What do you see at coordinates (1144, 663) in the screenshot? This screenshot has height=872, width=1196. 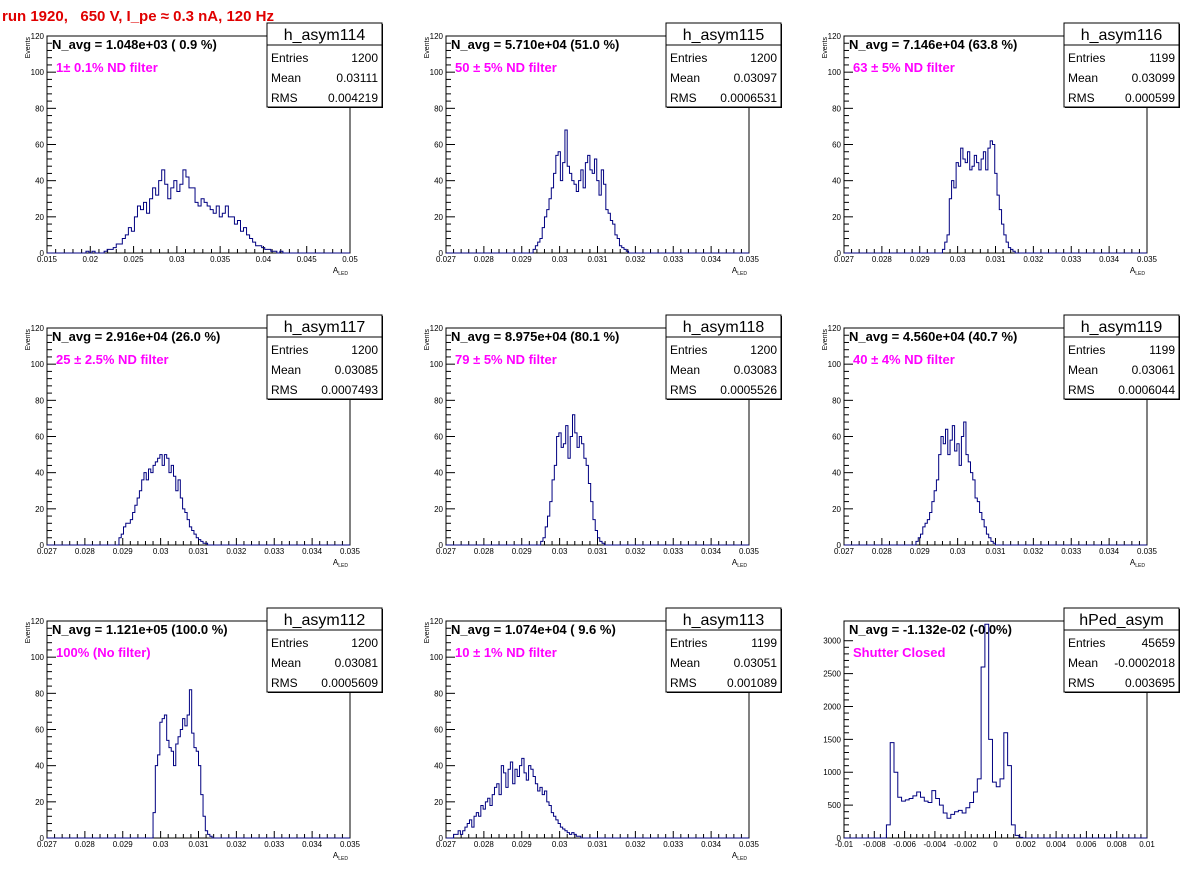 I see `stat-value: -0.0002018` at bounding box center [1144, 663].